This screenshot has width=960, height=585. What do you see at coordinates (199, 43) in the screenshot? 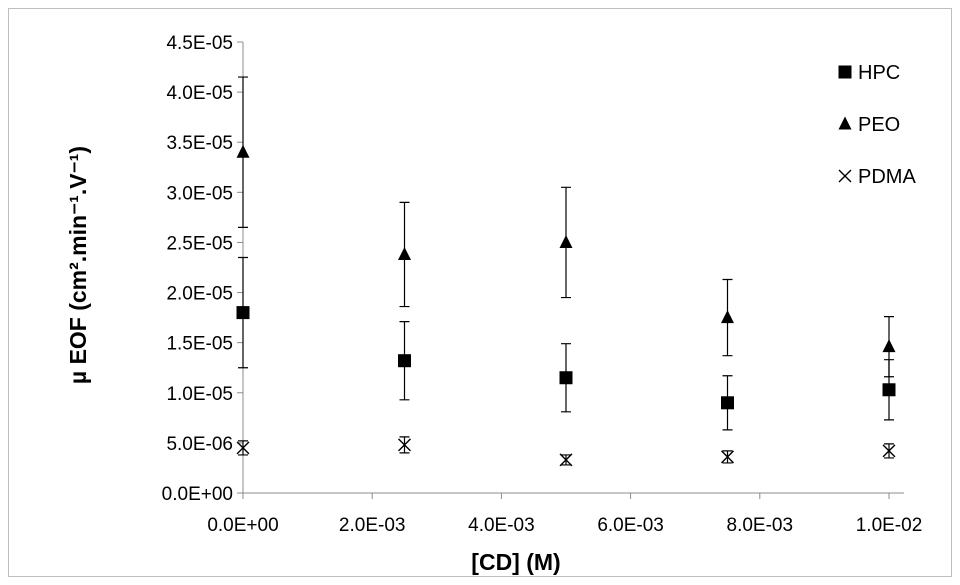
I see `y-tick-label: 4.5E-05` at bounding box center [199, 43].